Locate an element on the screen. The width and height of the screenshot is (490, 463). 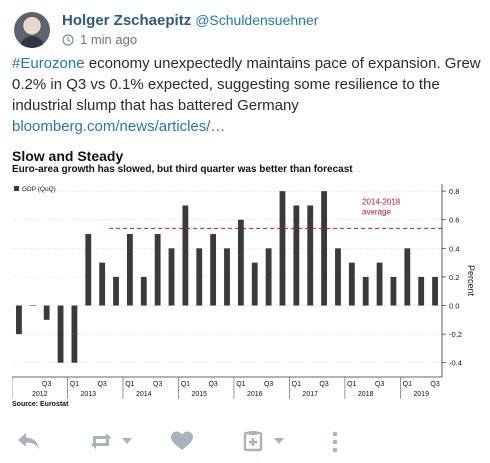
y-tick-label: -0.4 is located at coordinates (455, 363).